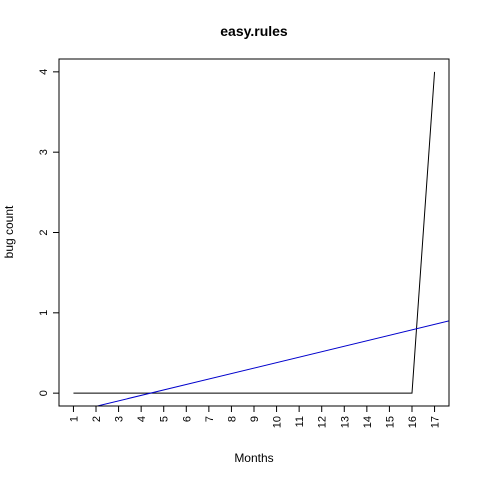 The width and height of the screenshot is (480, 480). I want to click on x-tick-label: 2, so click(97, 419).